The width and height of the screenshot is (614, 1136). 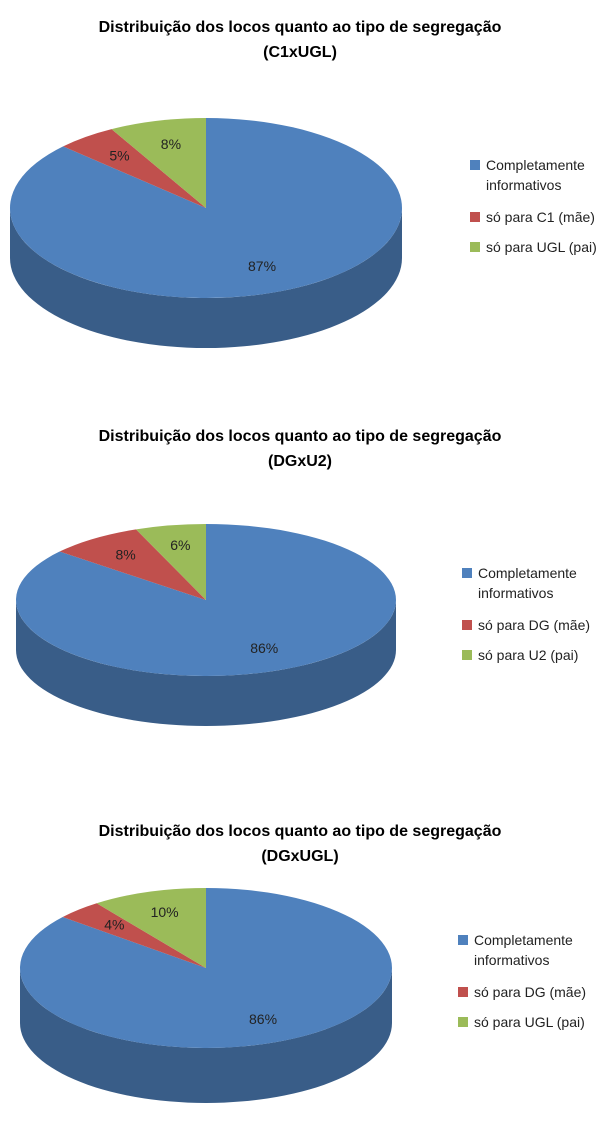 I want to click on chart-title: (DGxUGL), so click(x=299, y=856).